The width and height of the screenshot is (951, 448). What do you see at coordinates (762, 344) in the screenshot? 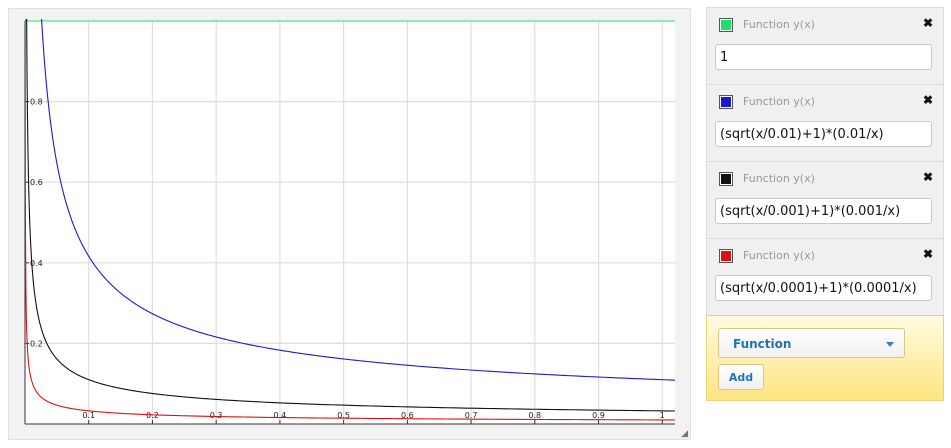
I see `function-type-value: Function` at bounding box center [762, 344].